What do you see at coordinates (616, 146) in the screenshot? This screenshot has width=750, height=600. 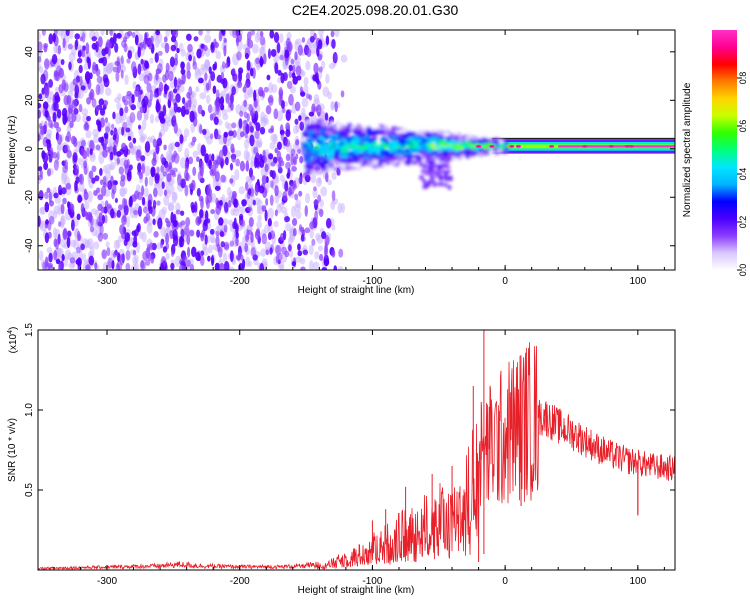 I see `signal-band-peak` at bounding box center [616, 146].